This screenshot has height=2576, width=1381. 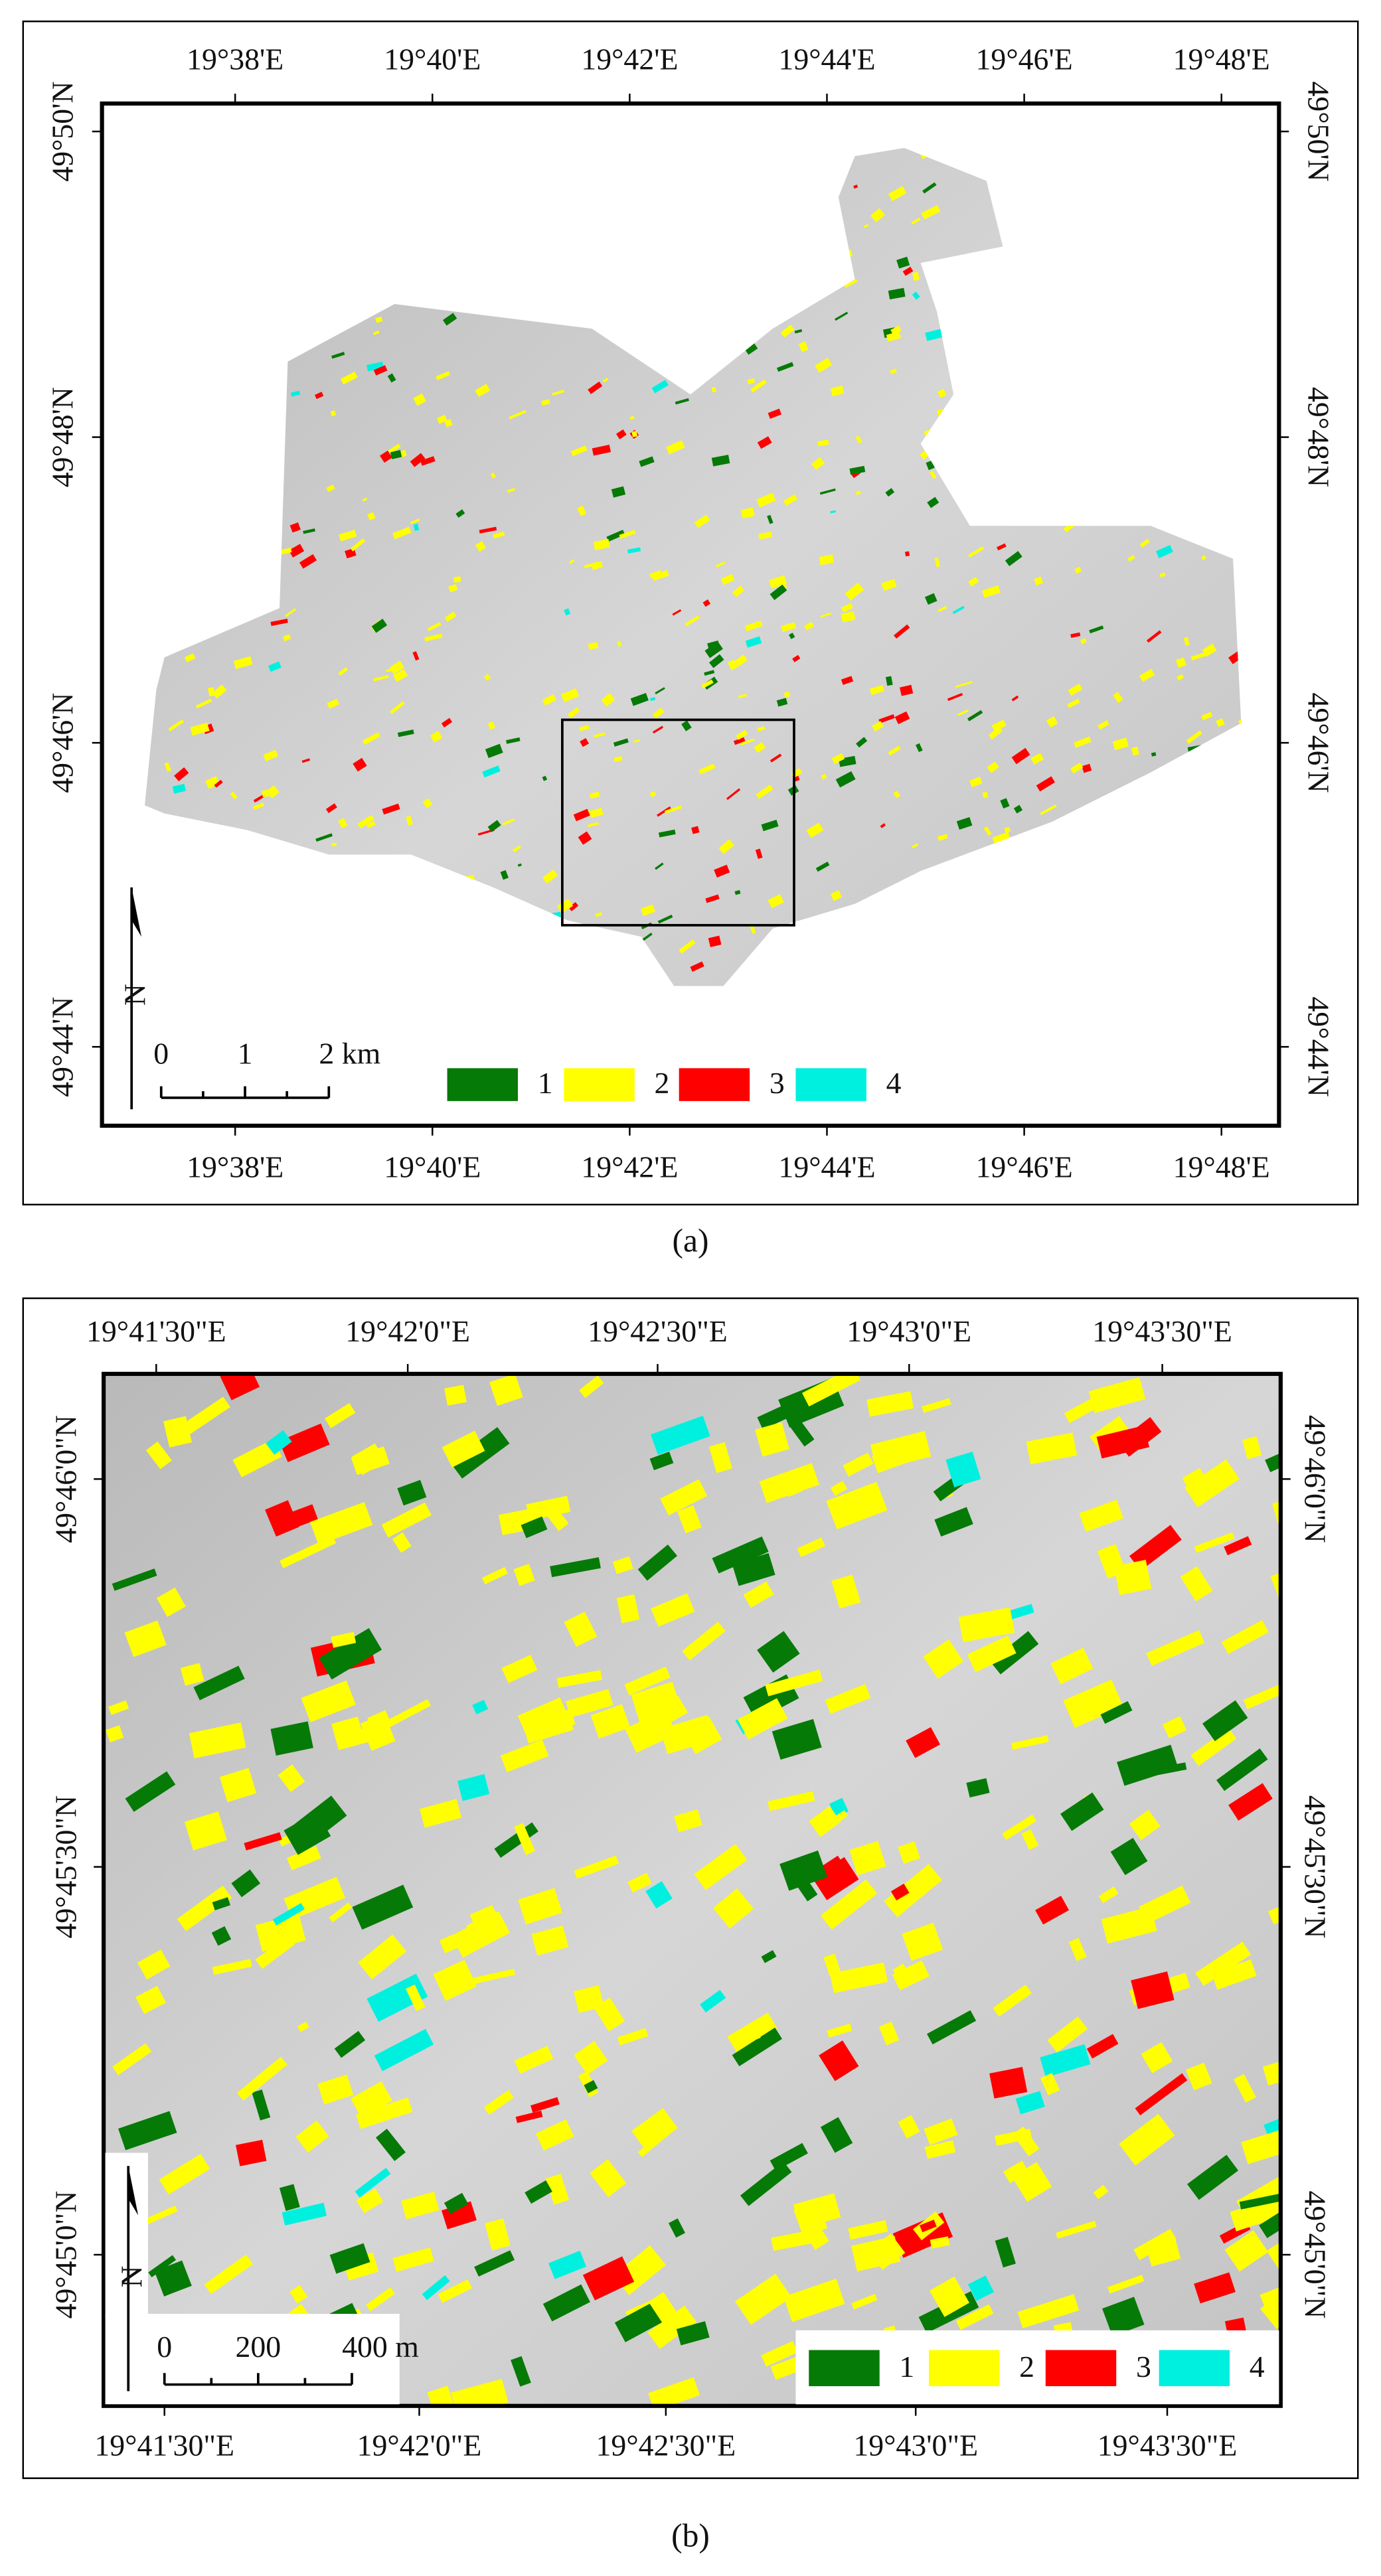 I want to click on longitude-label: 19°43'30"E, so click(x=1162, y=1331).